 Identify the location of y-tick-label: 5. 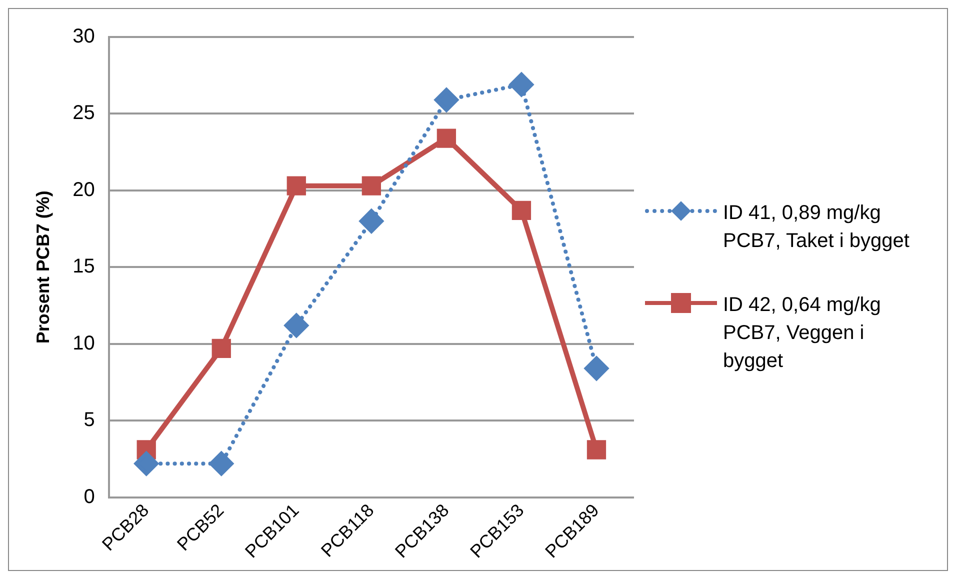
(89, 420).